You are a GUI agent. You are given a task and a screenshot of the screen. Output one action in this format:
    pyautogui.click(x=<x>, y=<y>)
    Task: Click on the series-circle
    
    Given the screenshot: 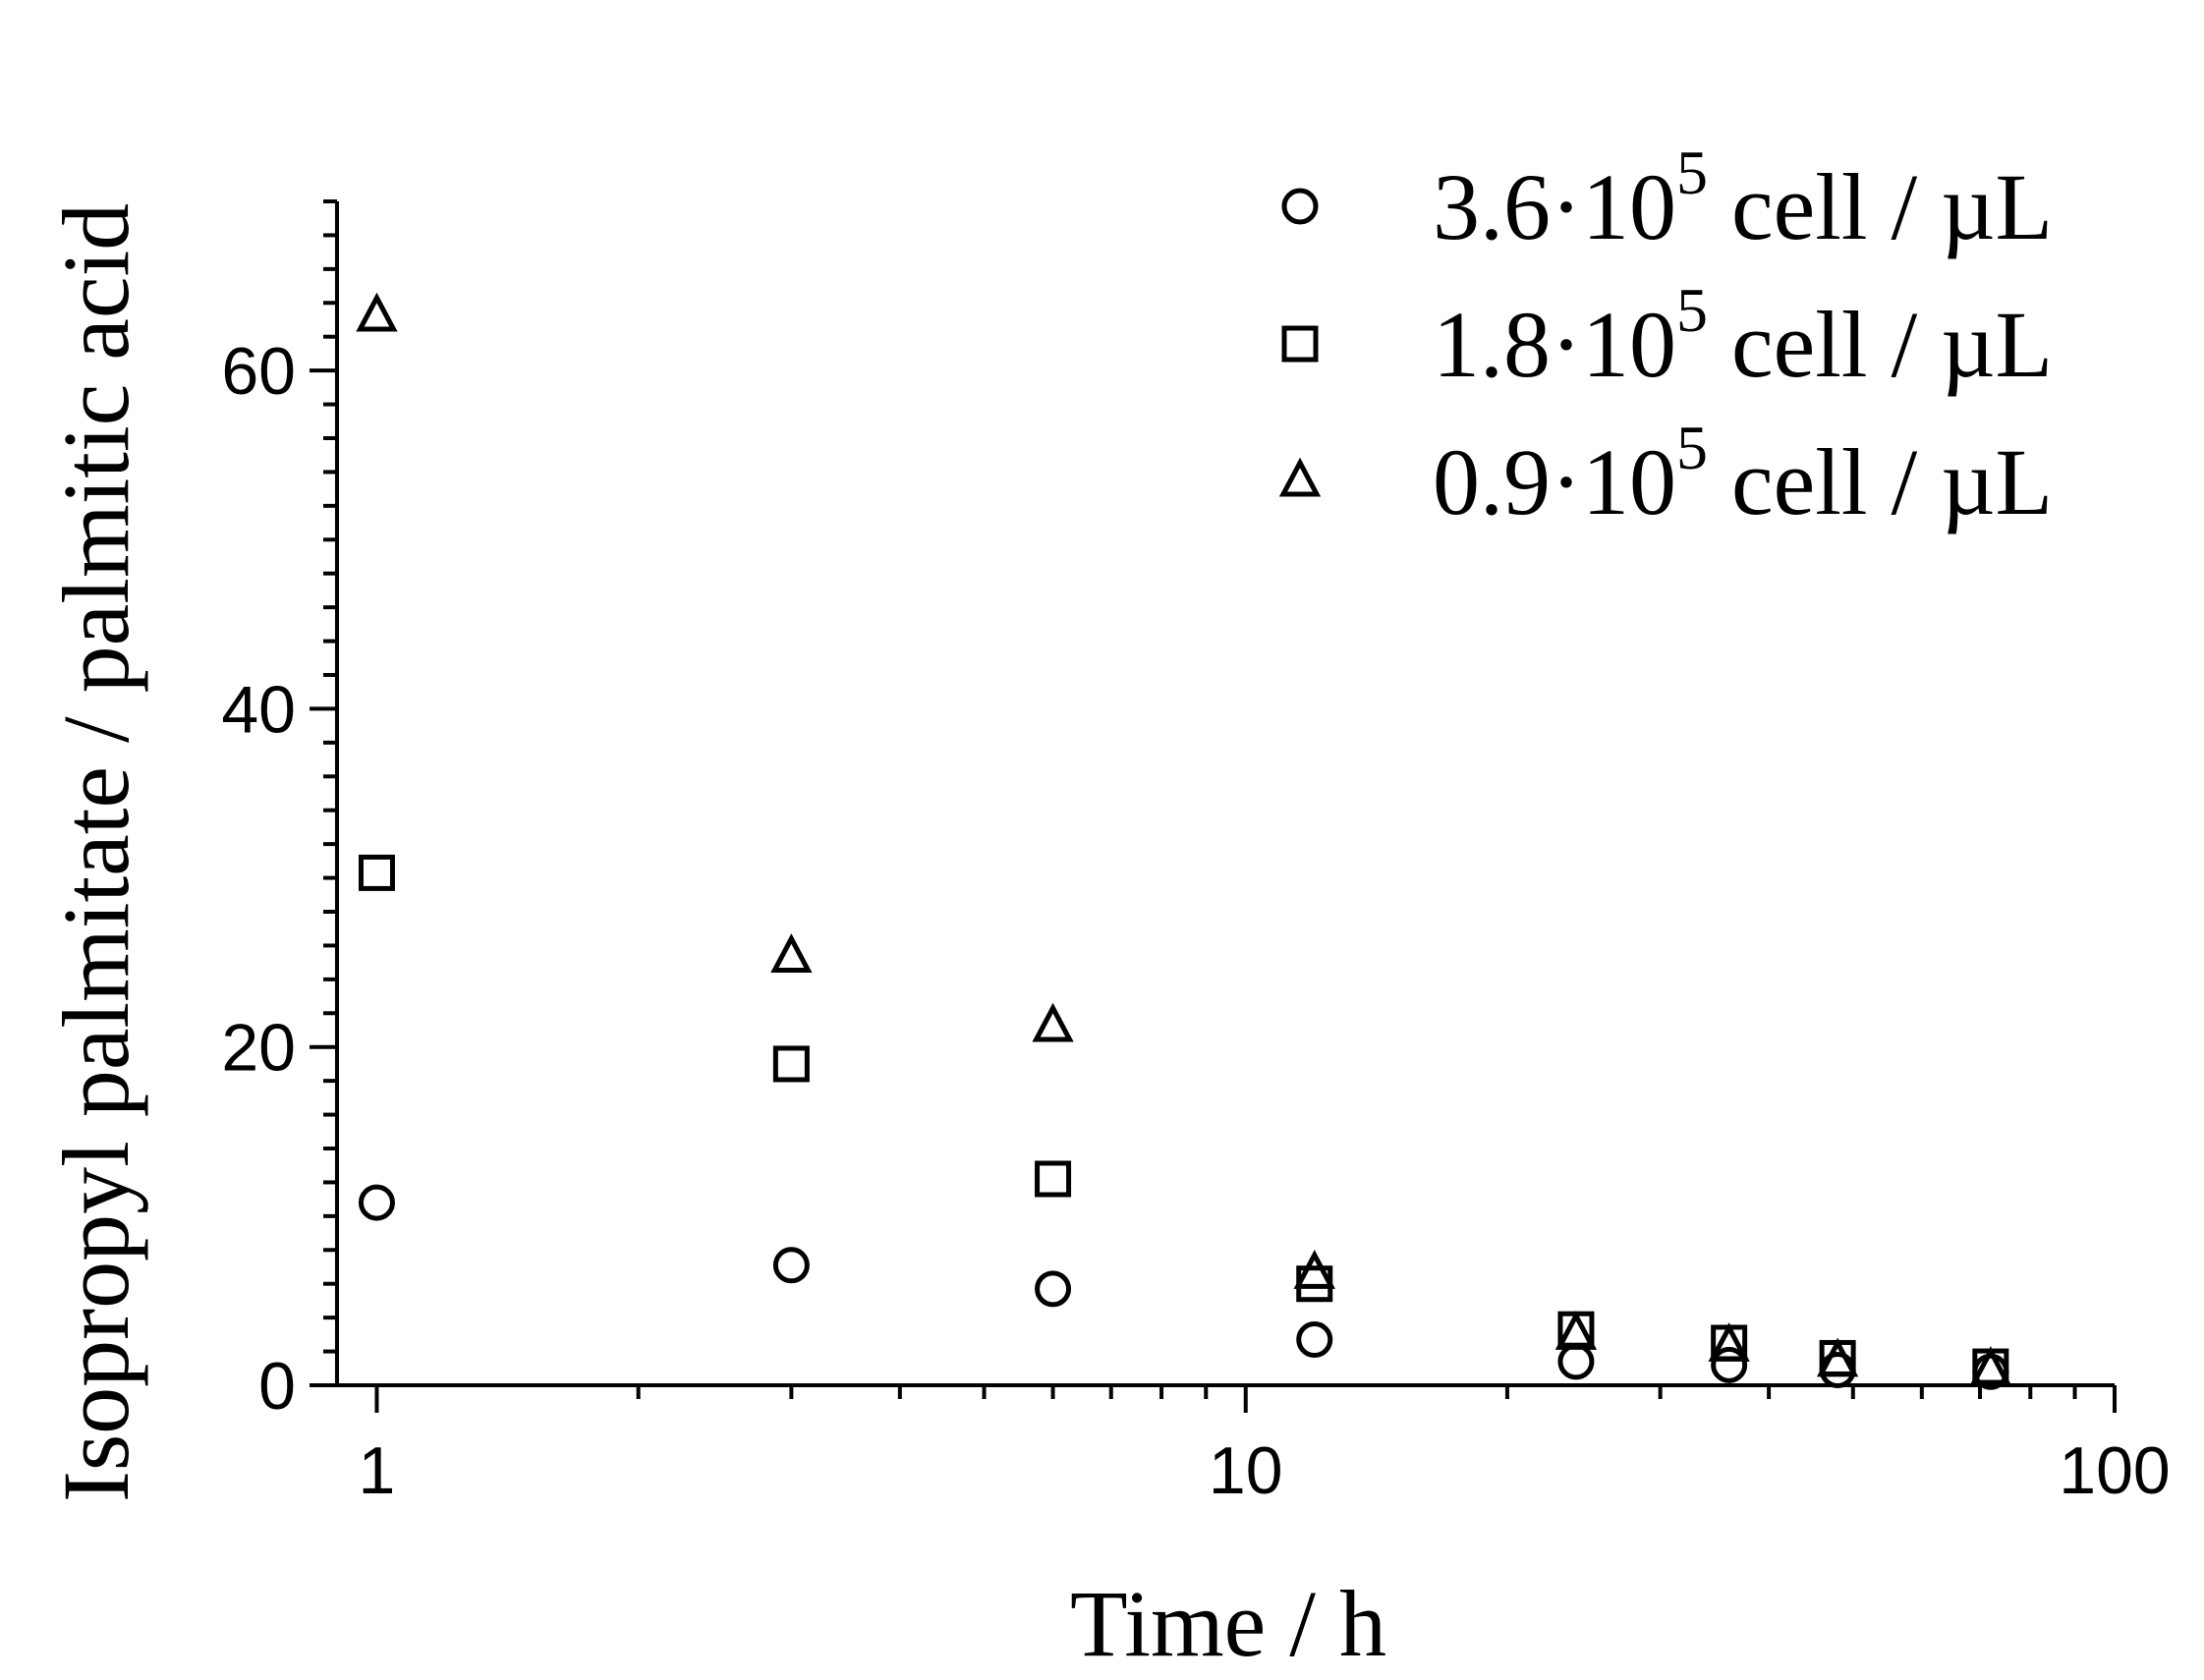 What is the action you would take?
    pyautogui.click(x=1183, y=1287)
    